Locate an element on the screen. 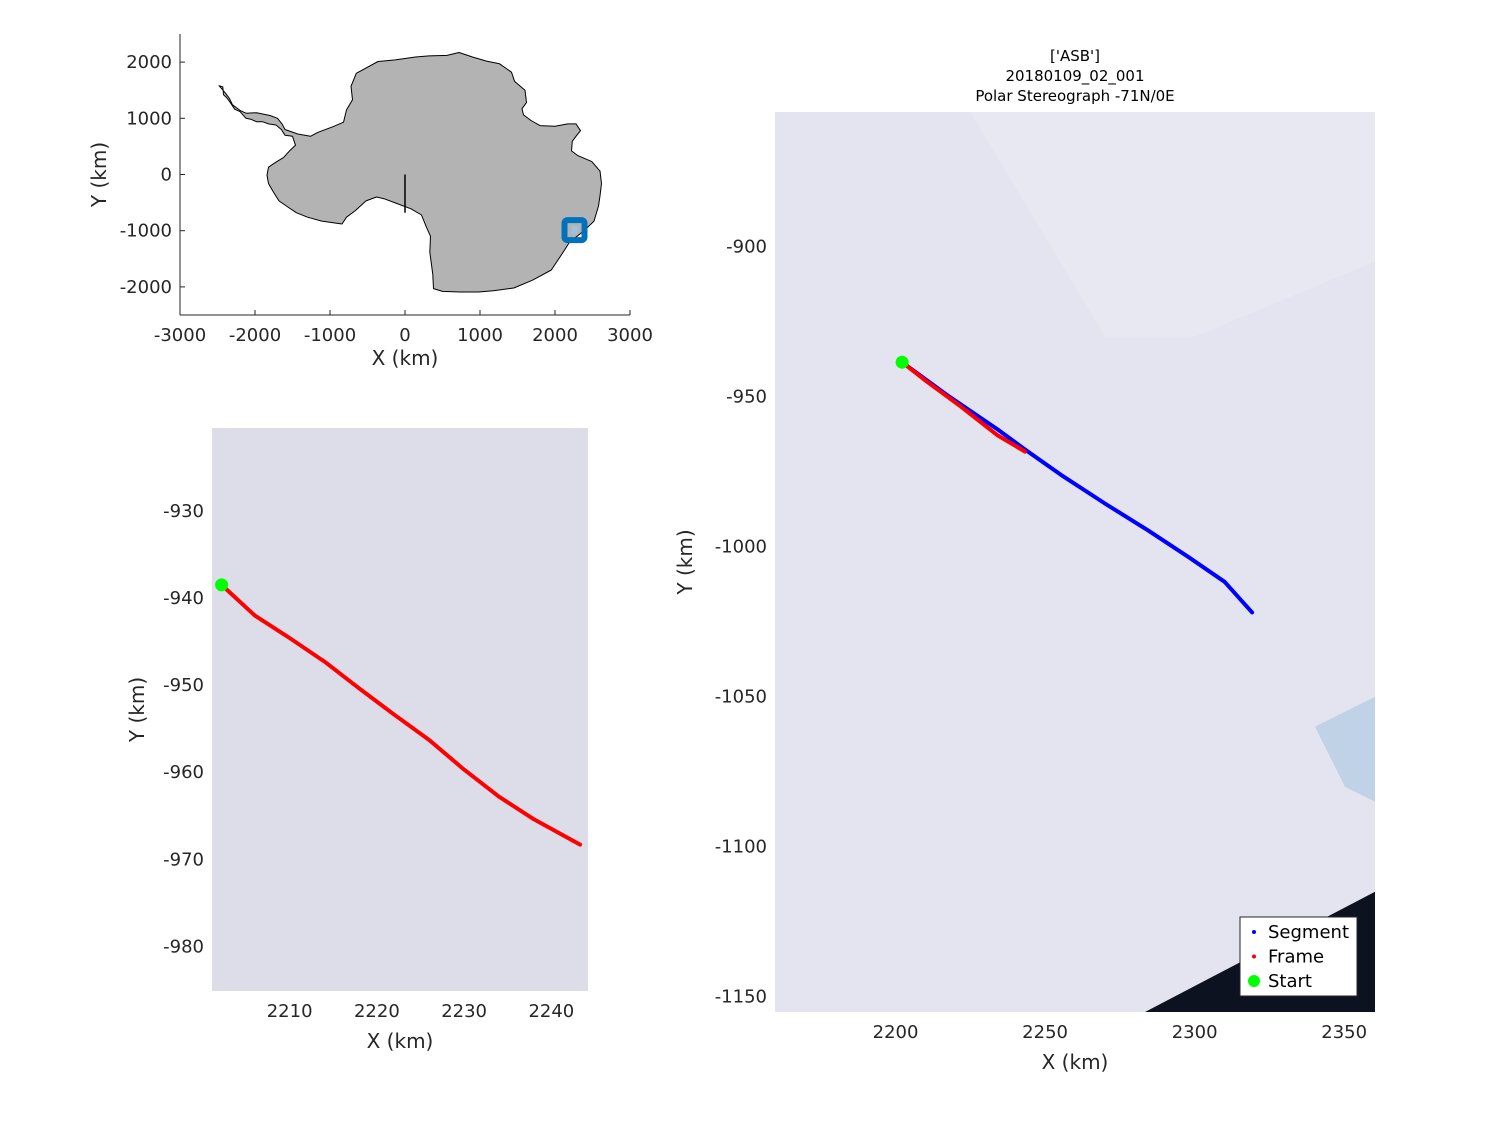 The height and width of the screenshot is (1125, 1500). y-tick-label: -940 is located at coordinates (183, 598).